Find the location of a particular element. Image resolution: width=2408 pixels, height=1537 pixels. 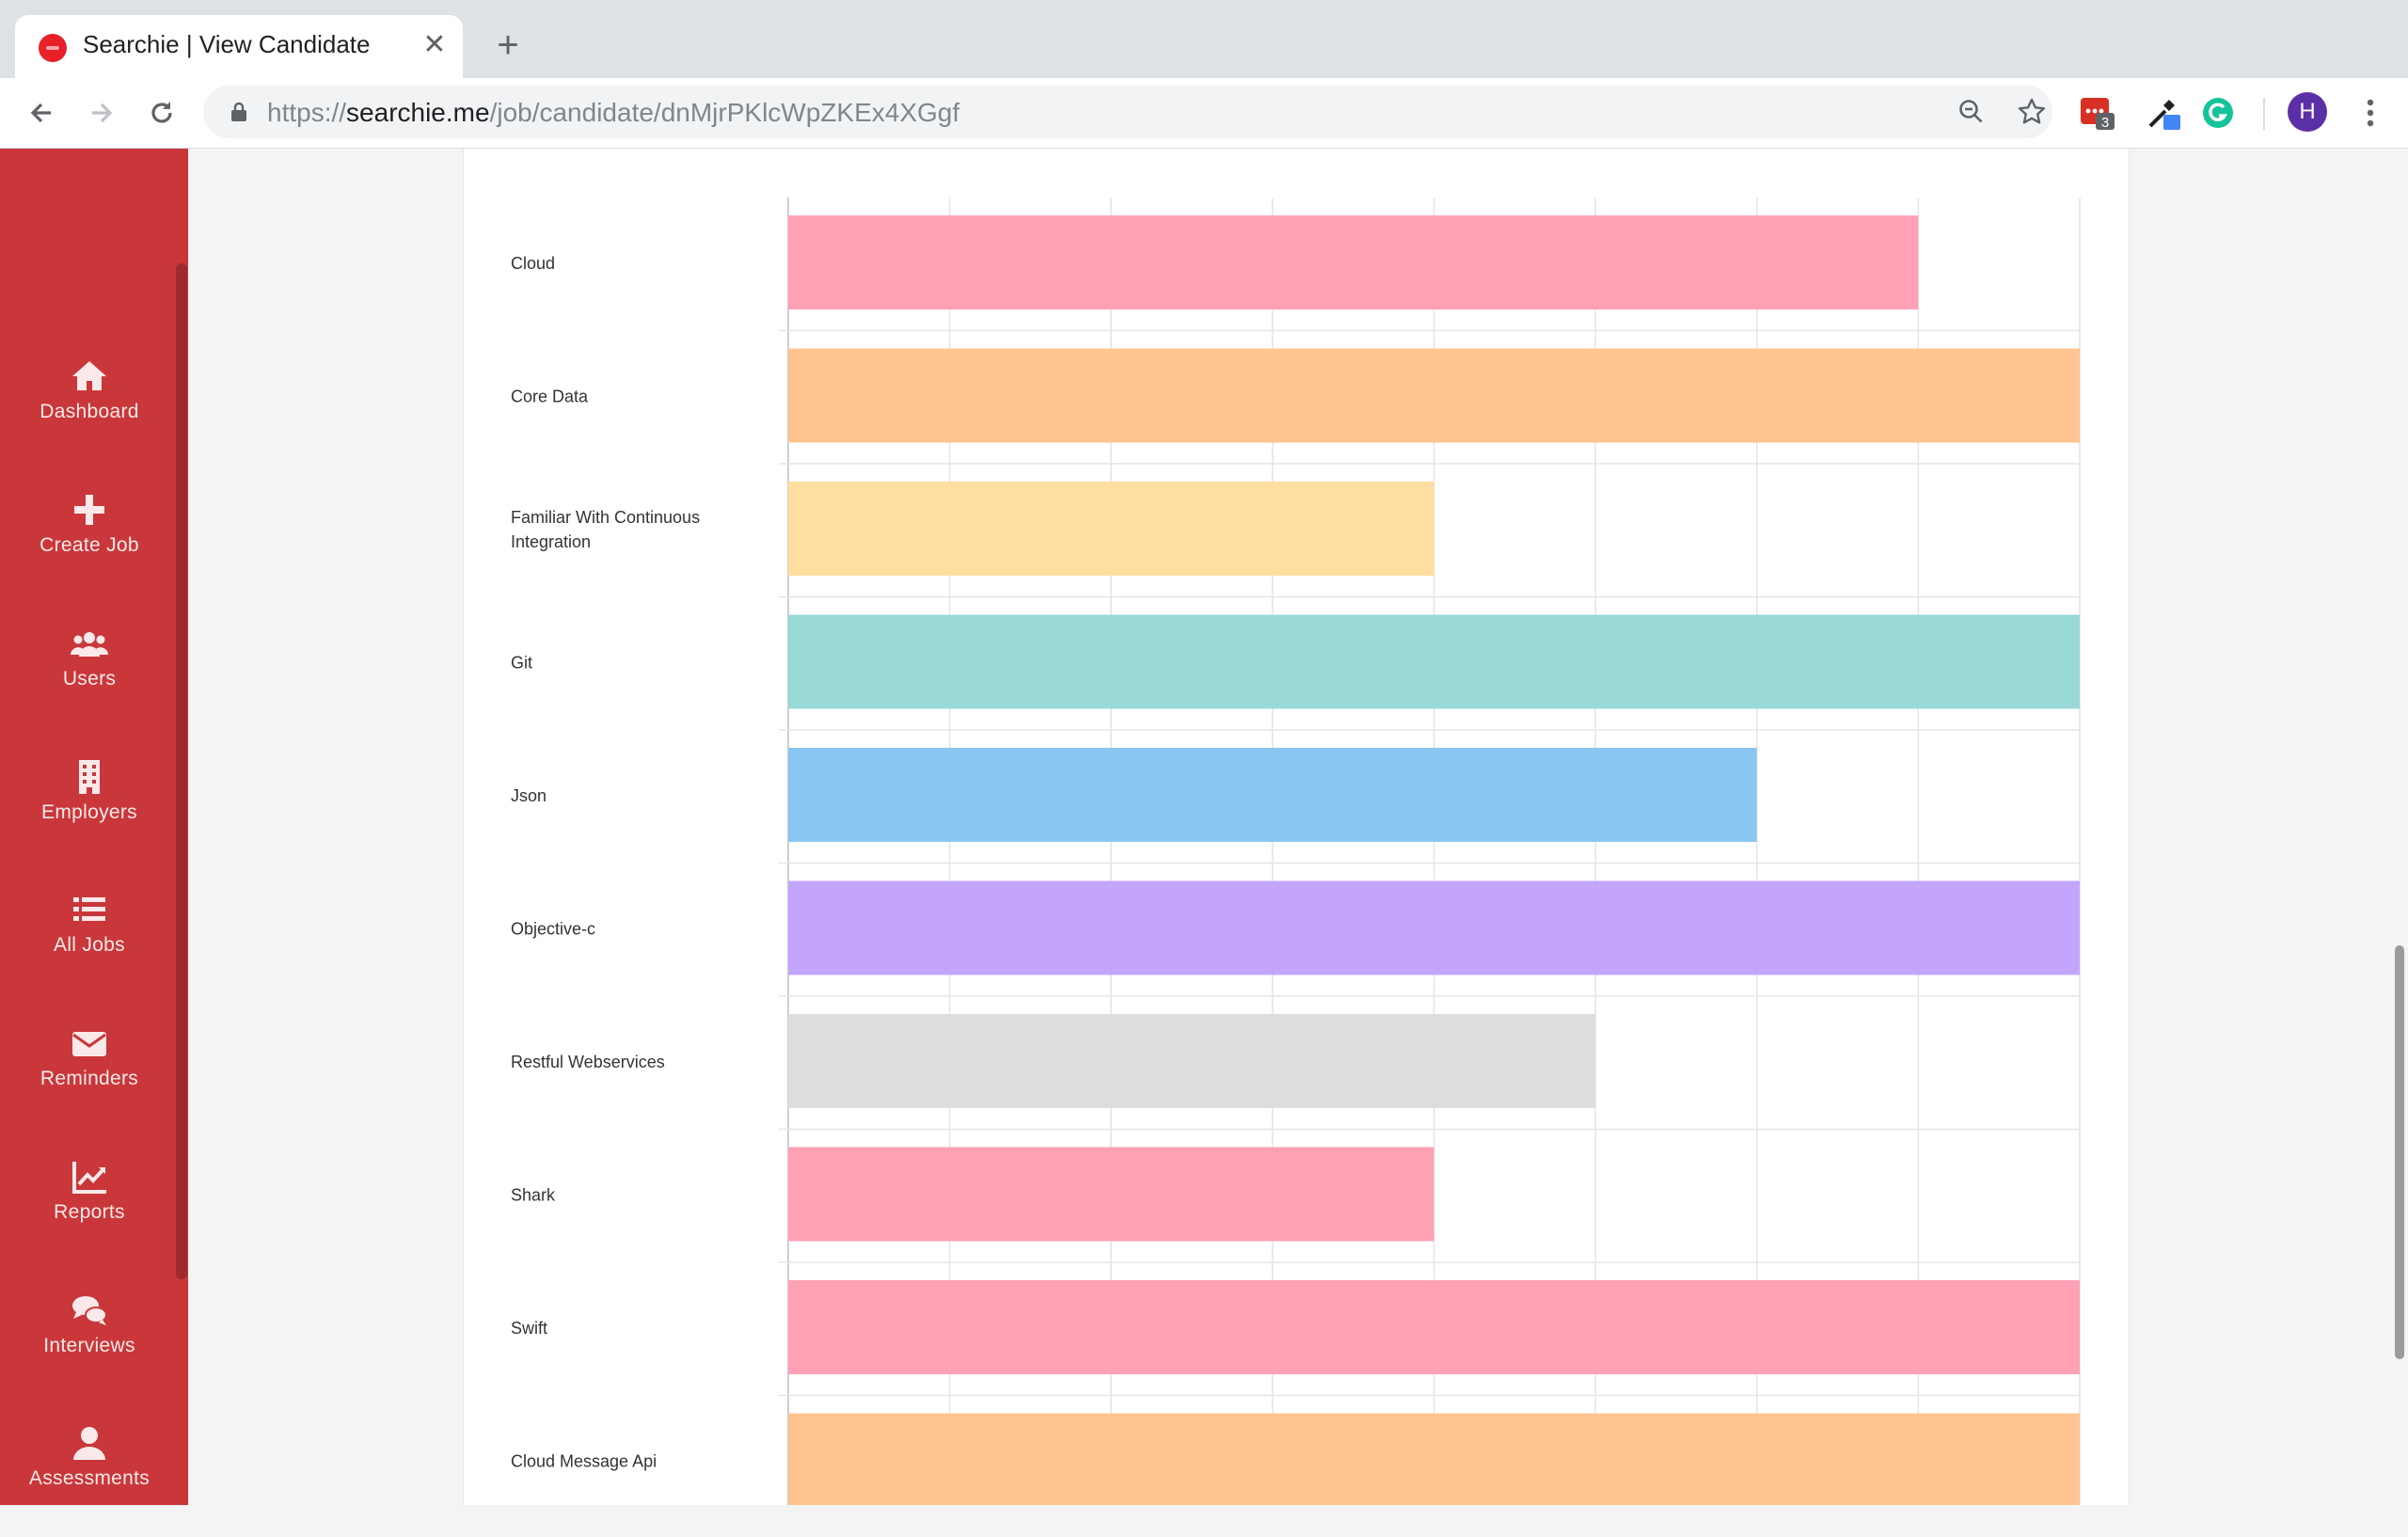

sidebar-item-label: Create Job is located at coordinates (90, 545).